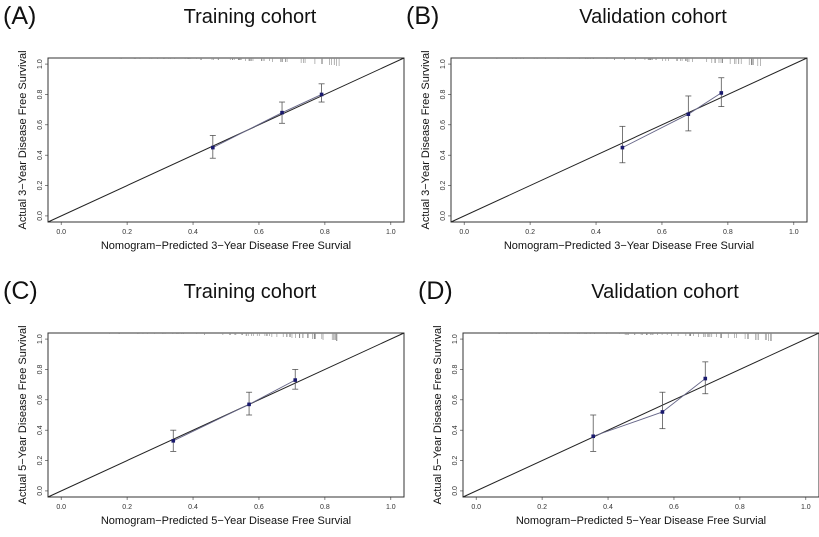  What do you see at coordinates (20, 291) in the screenshot?
I see `panel-label: (C)` at bounding box center [20, 291].